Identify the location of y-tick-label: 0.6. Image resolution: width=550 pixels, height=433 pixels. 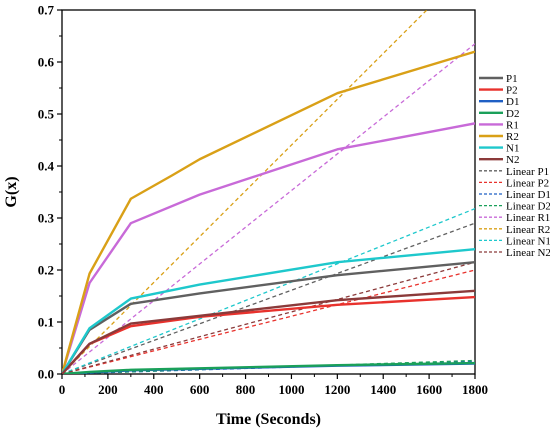
(46, 62).